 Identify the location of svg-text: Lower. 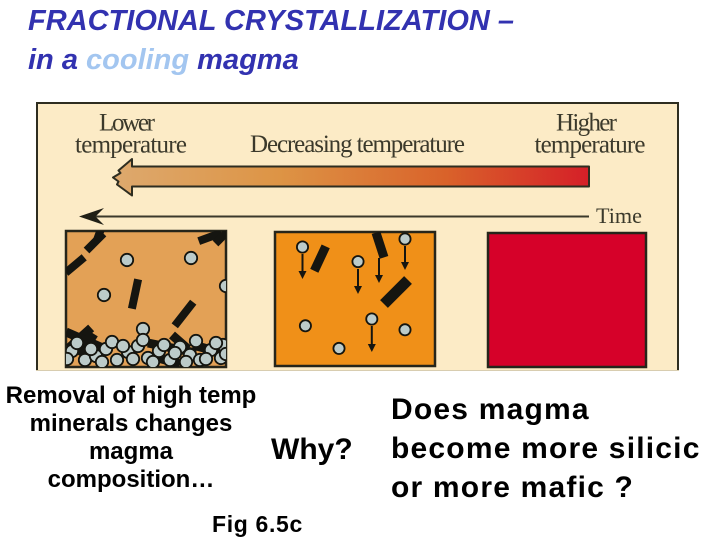
(127, 123).